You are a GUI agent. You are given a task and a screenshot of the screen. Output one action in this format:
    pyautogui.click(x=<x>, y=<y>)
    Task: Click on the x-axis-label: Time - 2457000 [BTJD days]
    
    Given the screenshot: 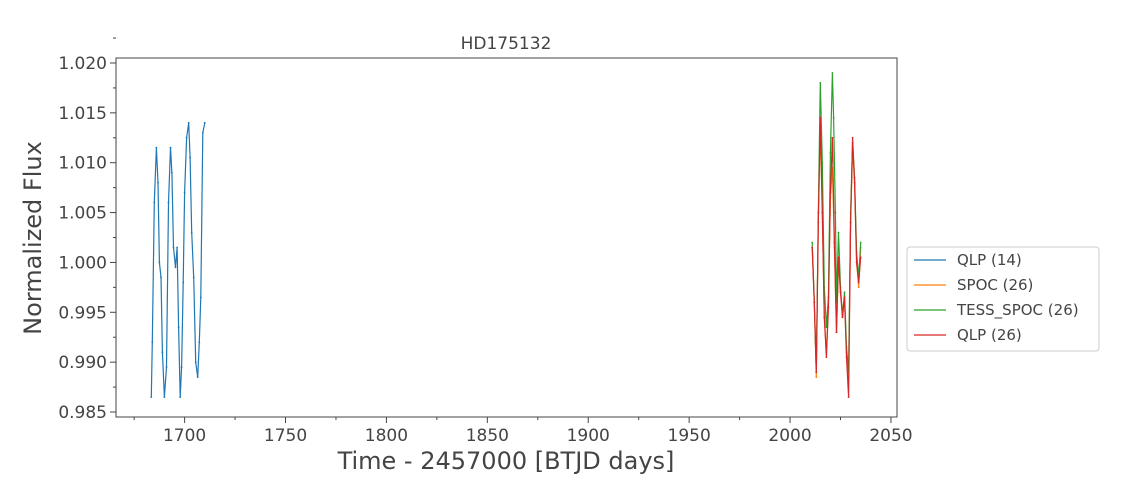 What is the action you would take?
    pyautogui.click(x=506, y=461)
    